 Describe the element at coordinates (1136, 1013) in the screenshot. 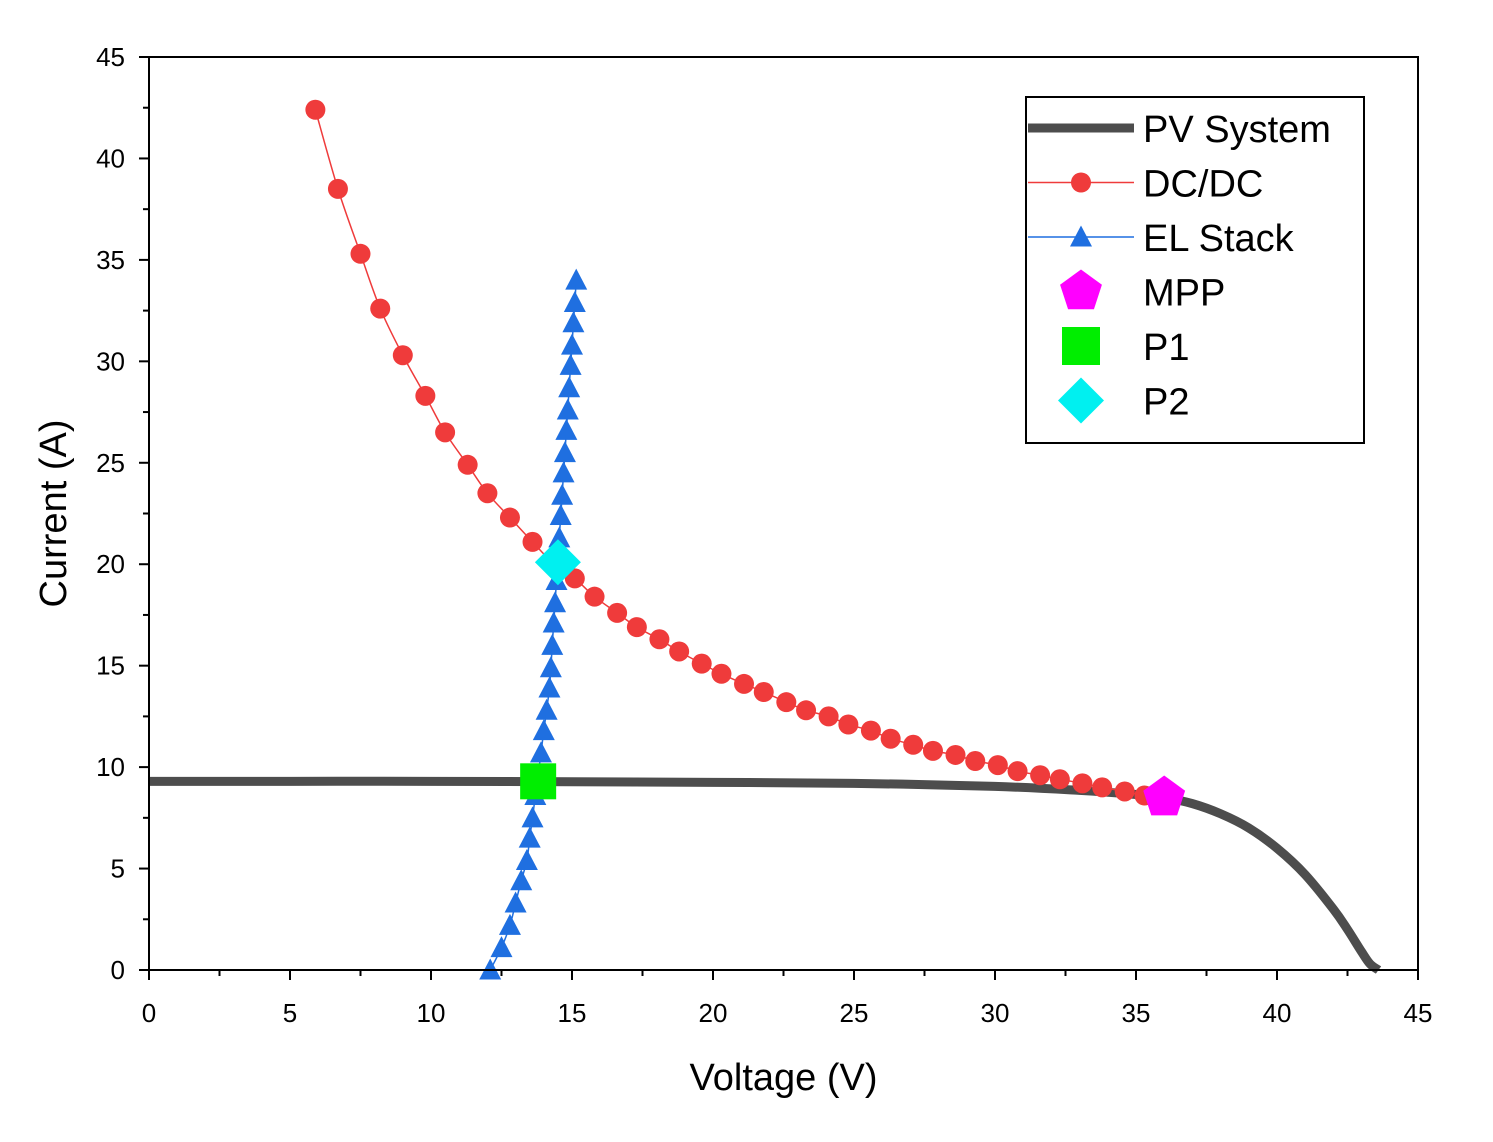

I see `x-tick-label: 35` at that location.